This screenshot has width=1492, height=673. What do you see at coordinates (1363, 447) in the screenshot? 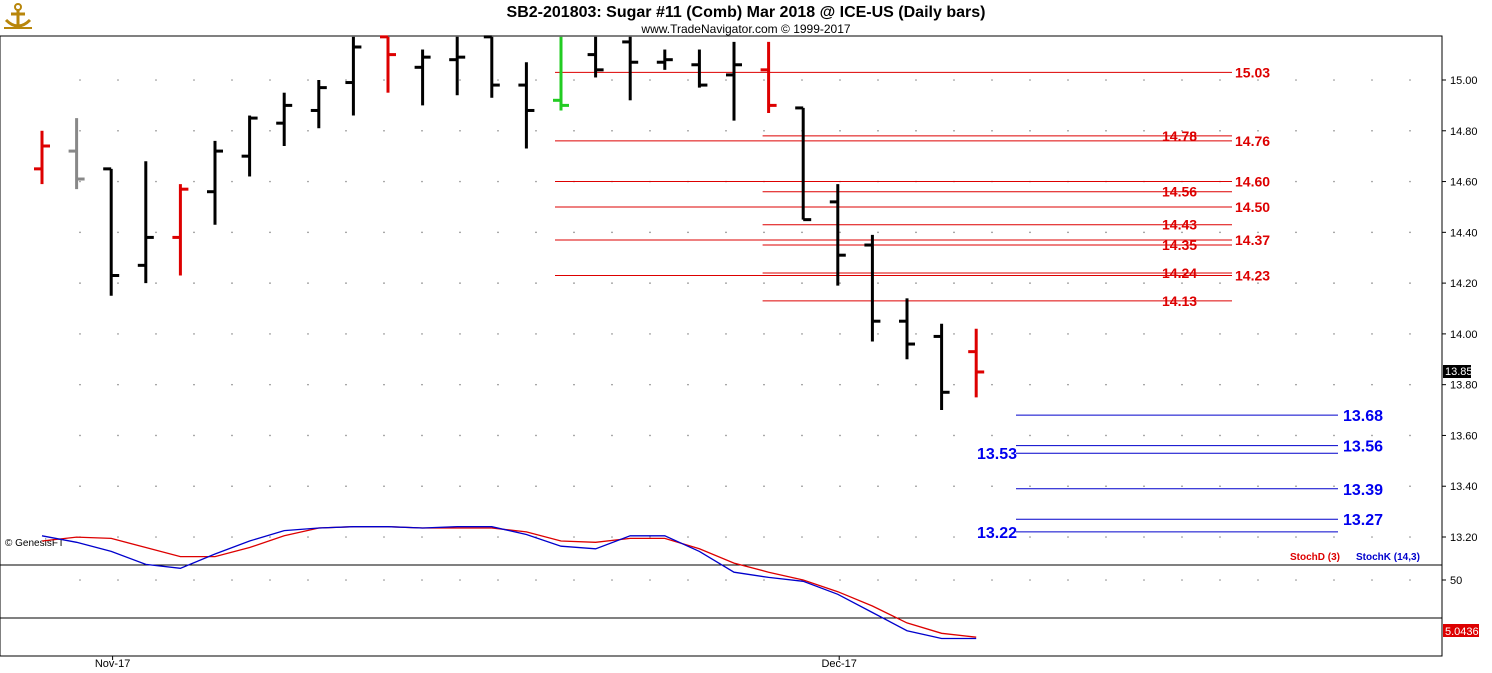
I see `support-label: 13.56` at bounding box center [1363, 447].